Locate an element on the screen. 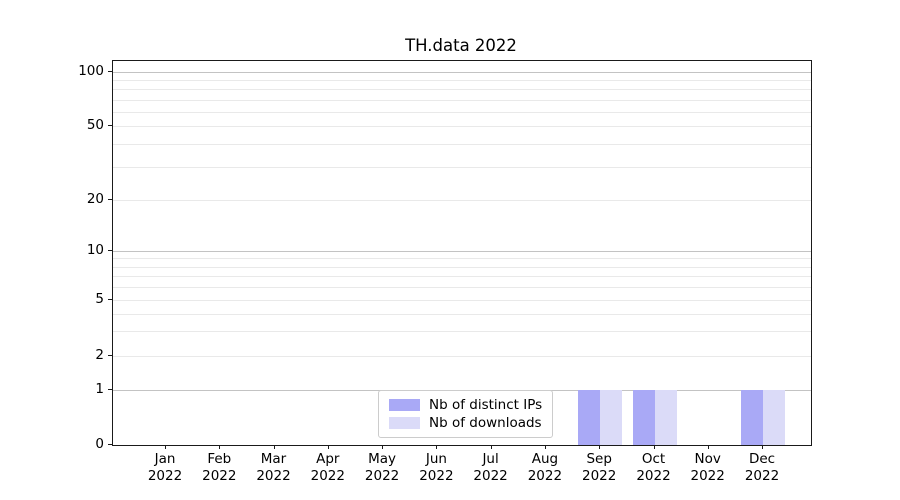  x-tick-month: Nov is located at coordinates (707, 459).